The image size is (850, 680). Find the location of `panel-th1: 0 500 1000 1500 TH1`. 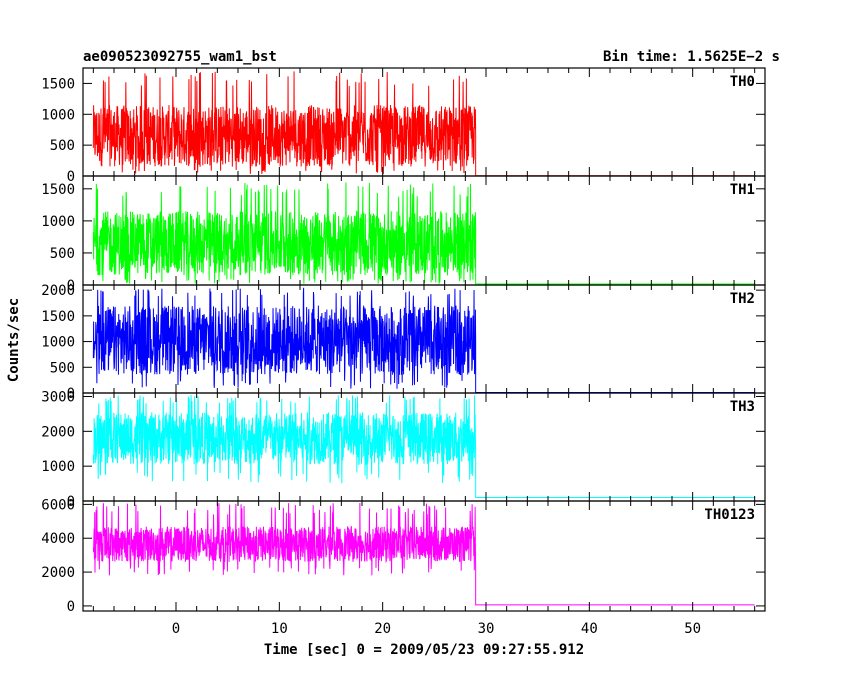

panel-th1: 0 500 1000 1500 TH1 is located at coordinates (403, 234).